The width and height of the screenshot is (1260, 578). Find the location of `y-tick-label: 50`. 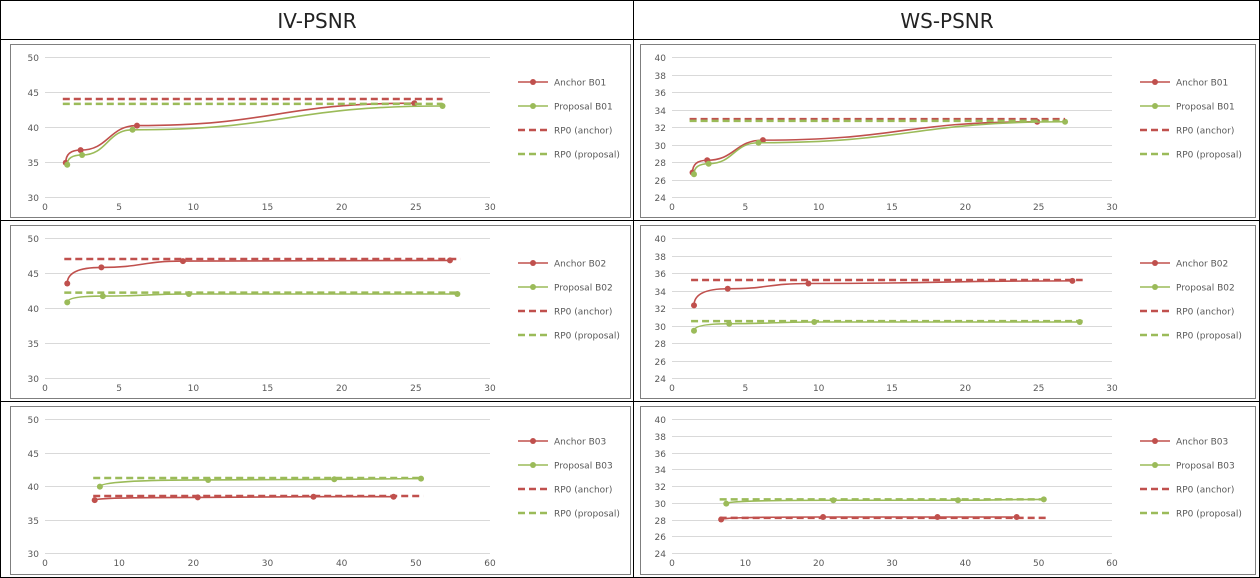

y-tick-label: 50 is located at coordinates (34, 240).